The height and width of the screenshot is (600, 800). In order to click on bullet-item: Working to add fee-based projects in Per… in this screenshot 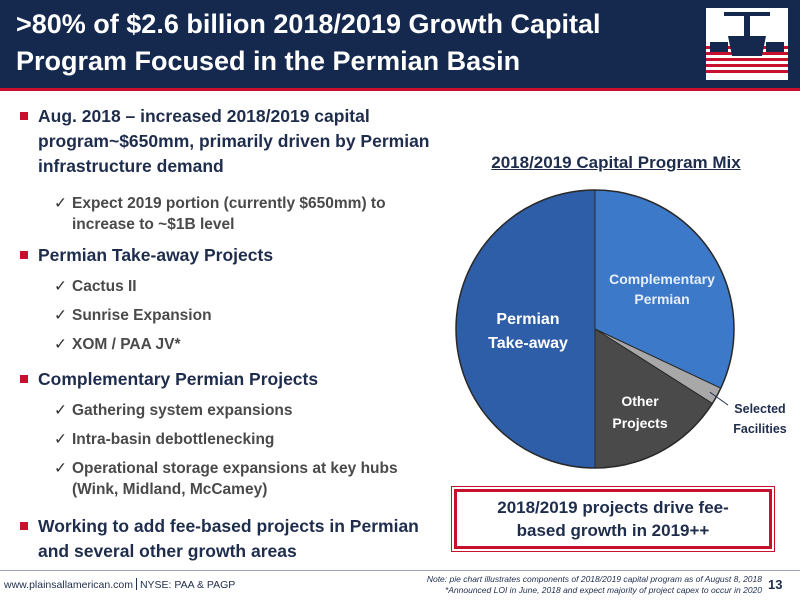, I will do `click(233, 539)`.